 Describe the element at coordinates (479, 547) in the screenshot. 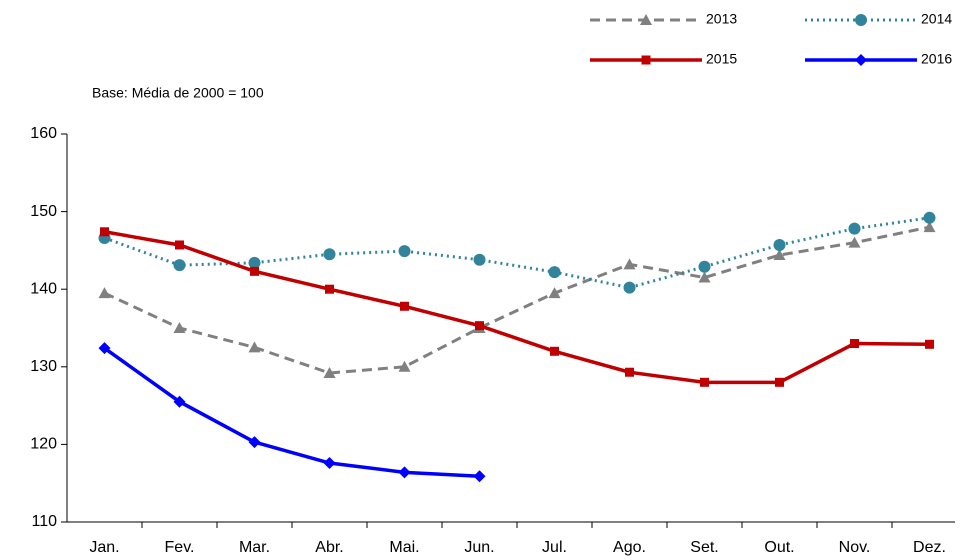

I see `x-tick-label: Jun.` at that location.